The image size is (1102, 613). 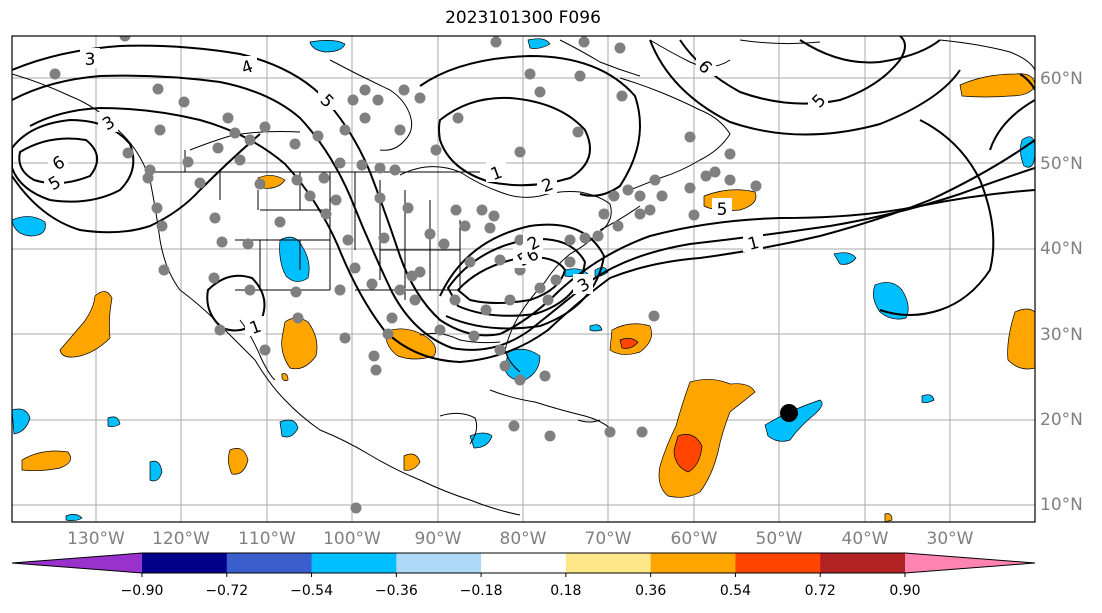 What do you see at coordinates (523, 18) in the screenshot?
I see `map-title: 2023101300 F096` at bounding box center [523, 18].